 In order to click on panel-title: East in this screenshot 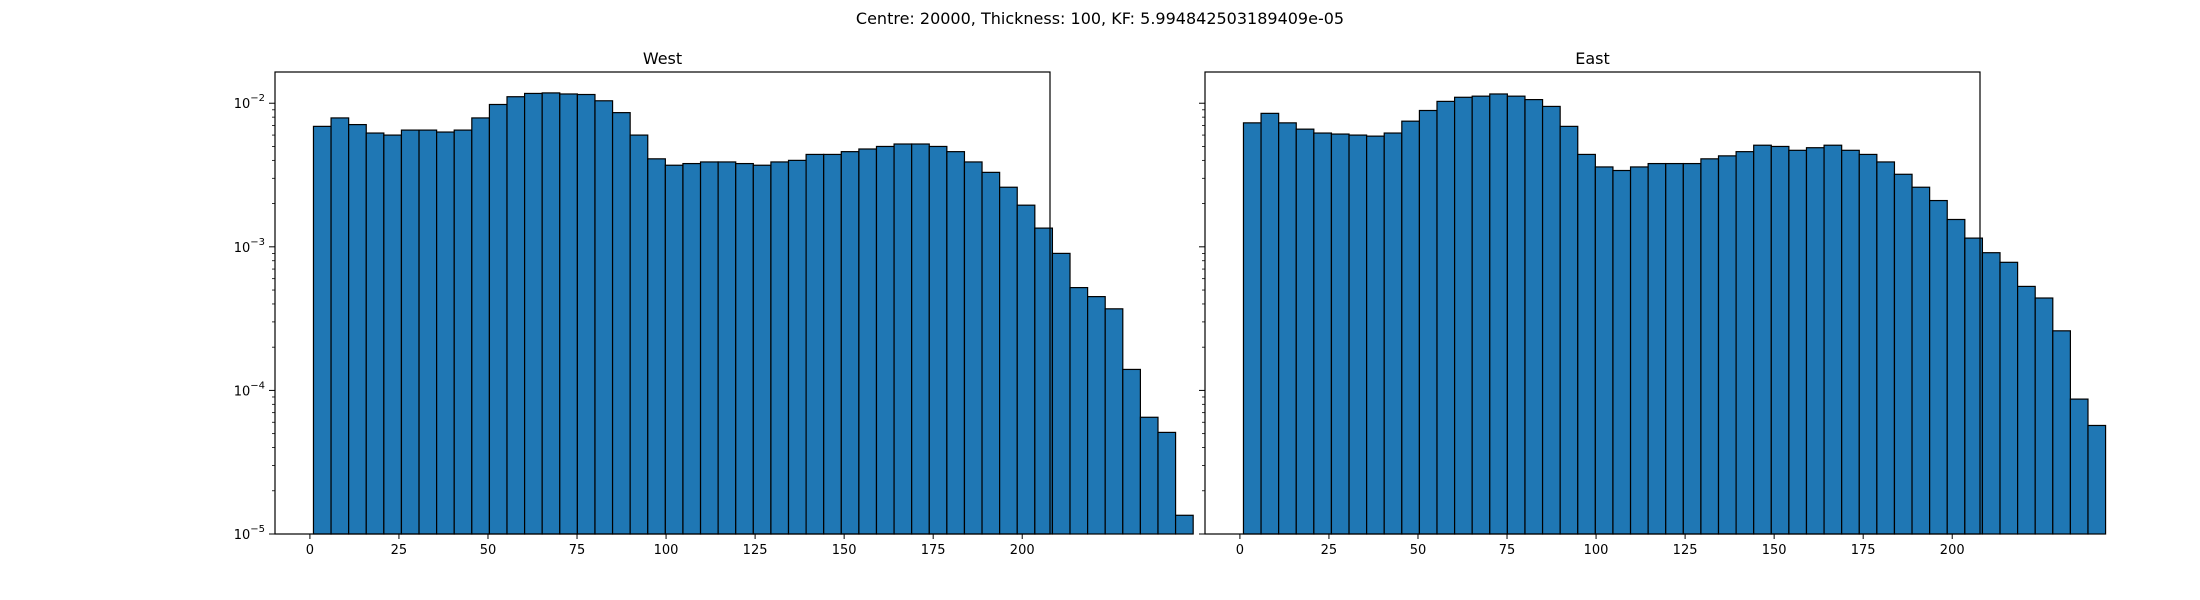, I will do `click(1592, 58)`.